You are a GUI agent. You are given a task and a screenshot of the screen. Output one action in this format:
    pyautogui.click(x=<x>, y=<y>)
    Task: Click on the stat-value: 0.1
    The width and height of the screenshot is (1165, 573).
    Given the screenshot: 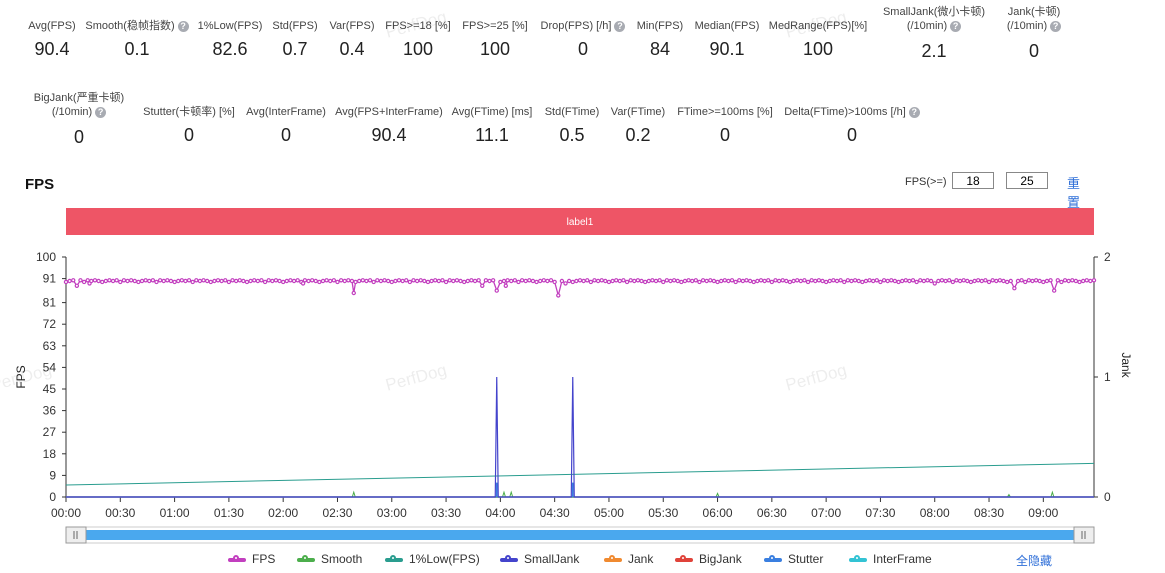 What is the action you would take?
    pyautogui.click(x=137, y=49)
    